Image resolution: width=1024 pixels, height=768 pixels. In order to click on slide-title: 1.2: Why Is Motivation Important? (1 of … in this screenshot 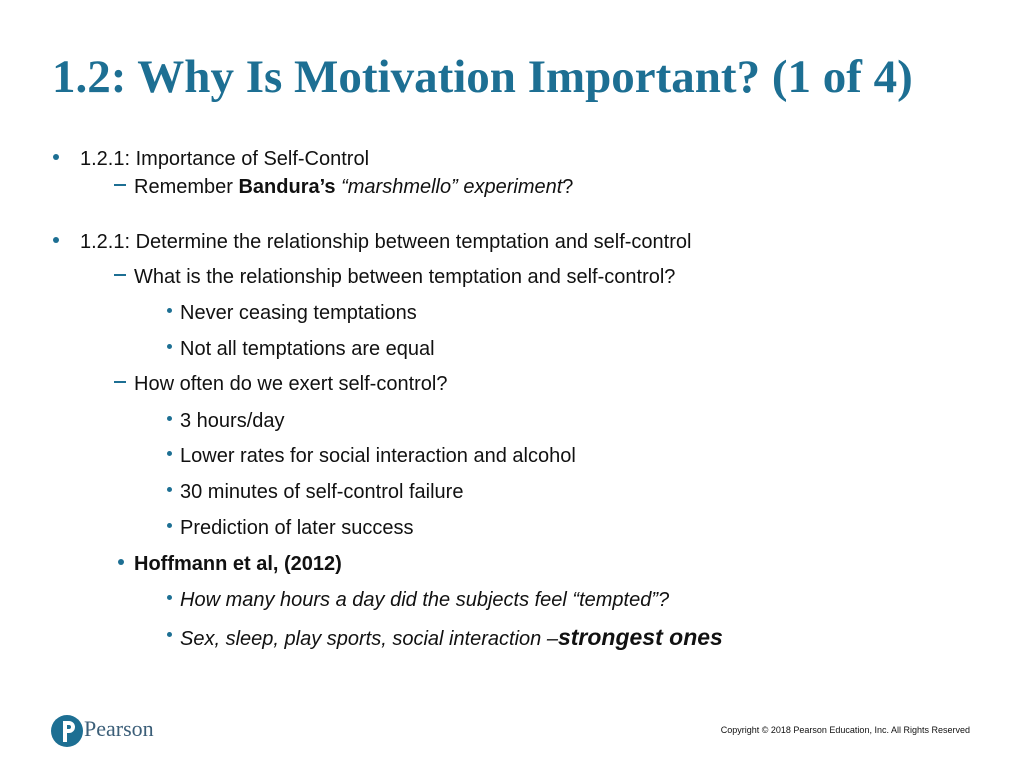, I will do `click(482, 77)`.